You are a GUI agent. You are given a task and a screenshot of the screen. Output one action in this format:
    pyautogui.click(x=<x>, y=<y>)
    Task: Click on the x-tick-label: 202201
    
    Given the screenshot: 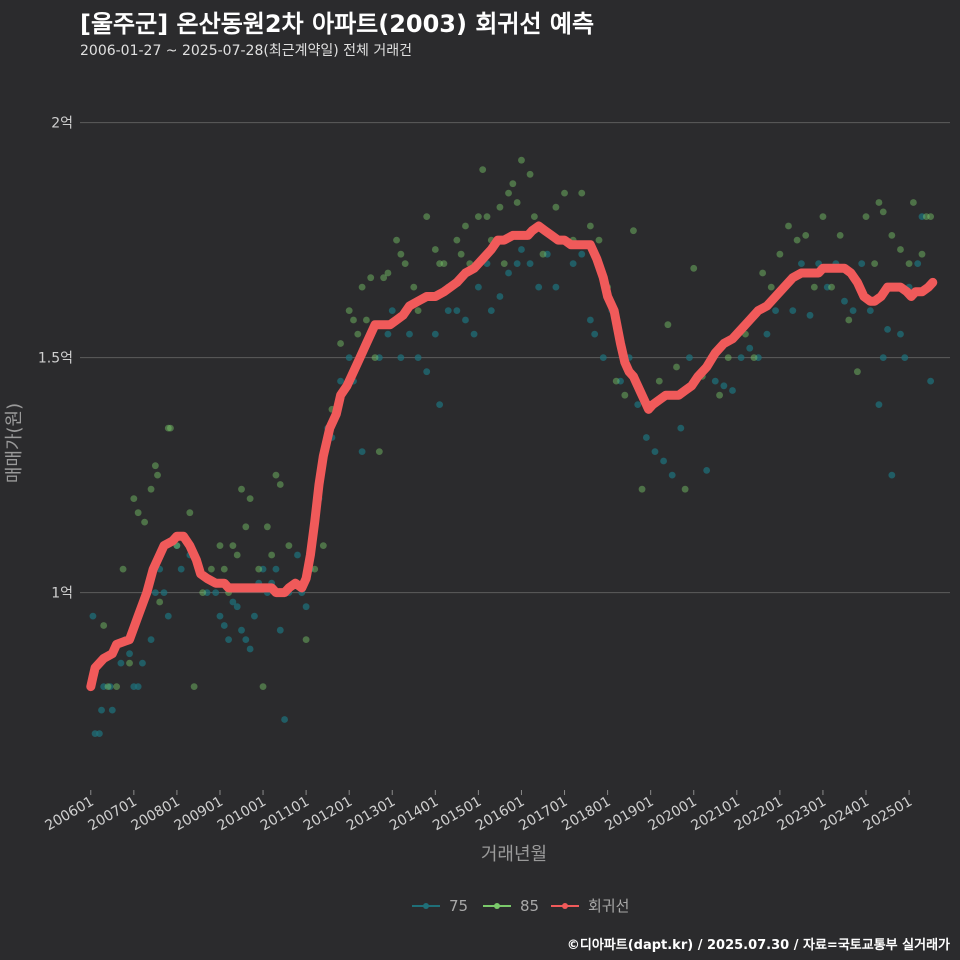 What is the action you would take?
    pyautogui.click(x=759, y=814)
    